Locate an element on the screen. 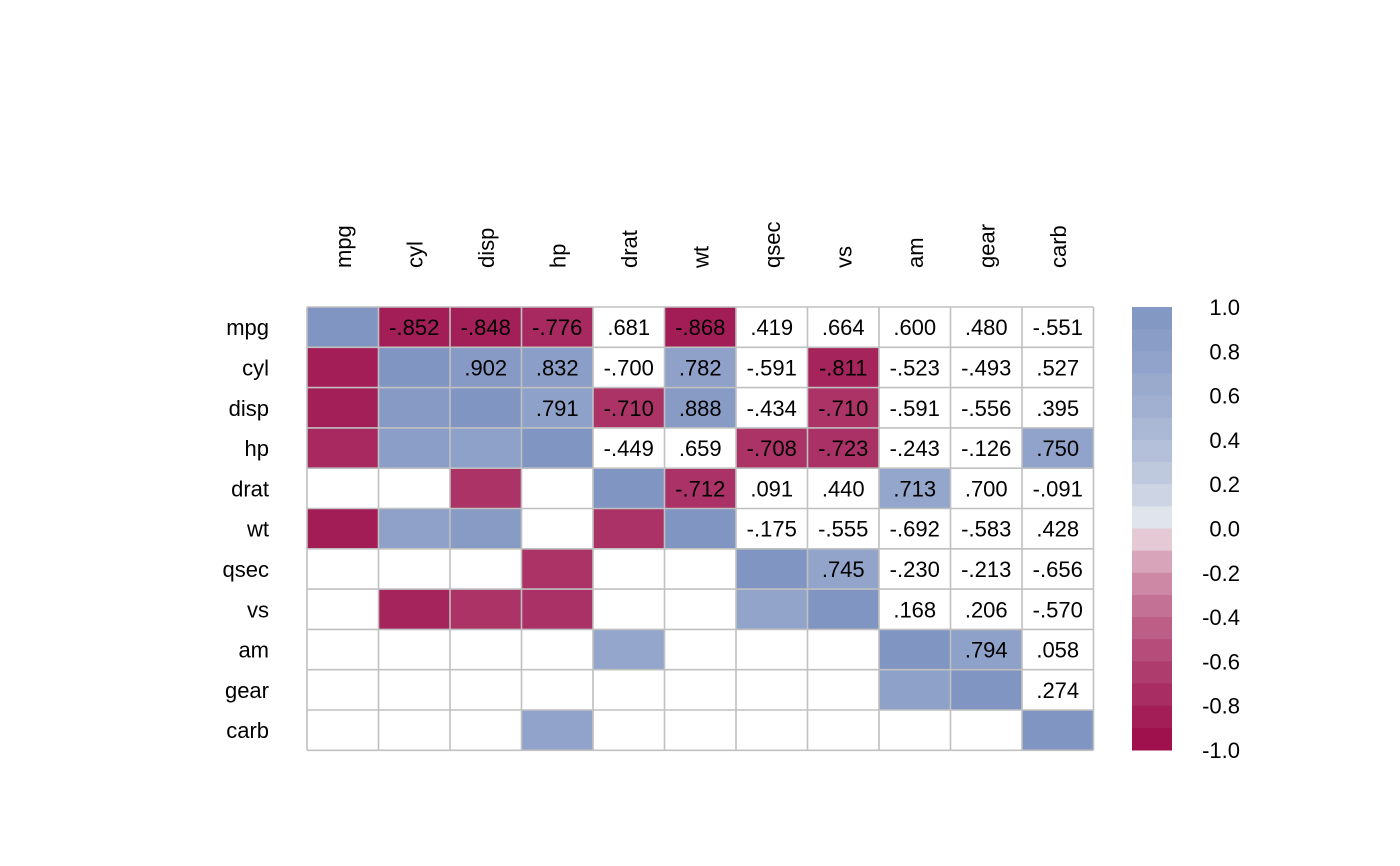  coef-label-cyl-vs: -.811 is located at coordinates (843, 367).